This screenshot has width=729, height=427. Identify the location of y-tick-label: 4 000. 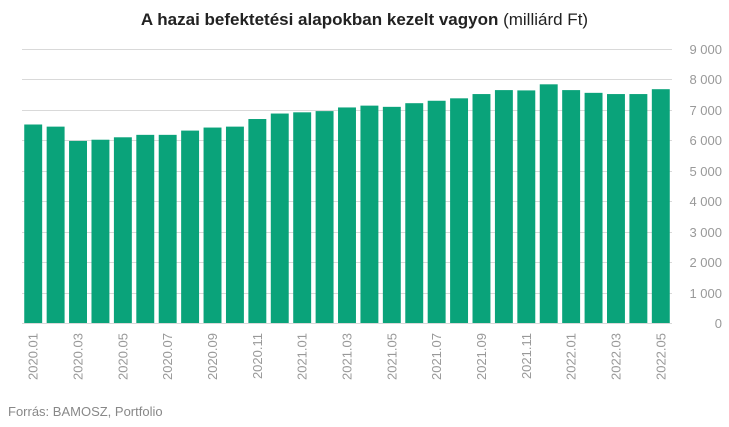
(705, 201).